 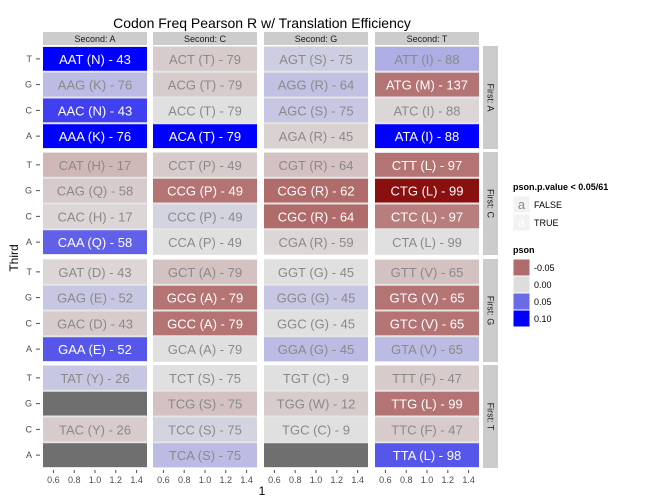 What do you see at coordinates (95, 110) in the screenshot?
I see `cell-label: AAC (N) - 43` at bounding box center [95, 110].